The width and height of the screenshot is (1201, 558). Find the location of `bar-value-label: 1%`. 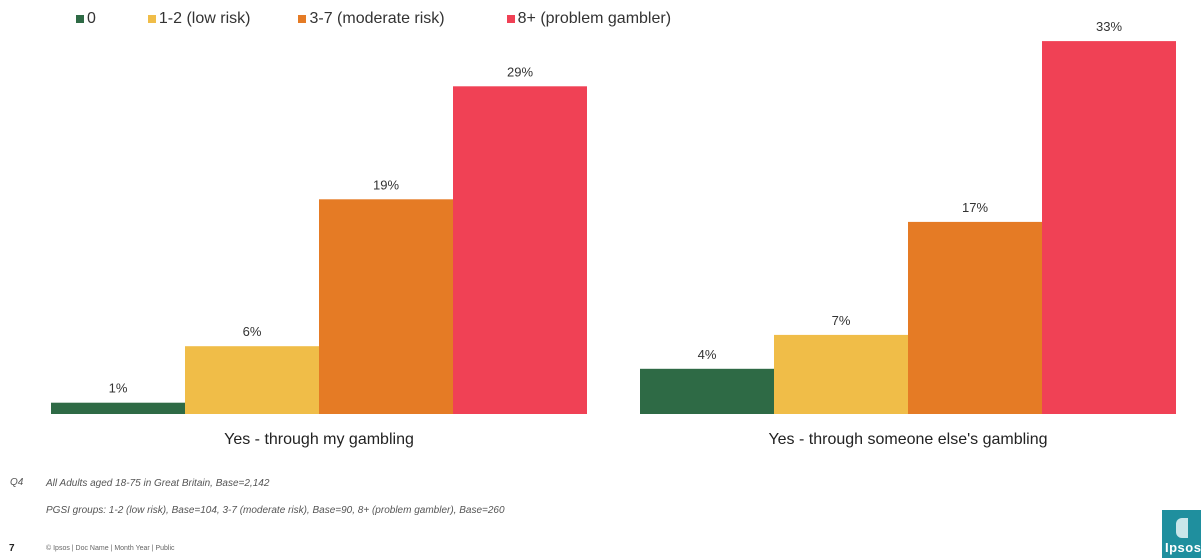

bar-value-label: 1% is located at coordinates (118, 388).